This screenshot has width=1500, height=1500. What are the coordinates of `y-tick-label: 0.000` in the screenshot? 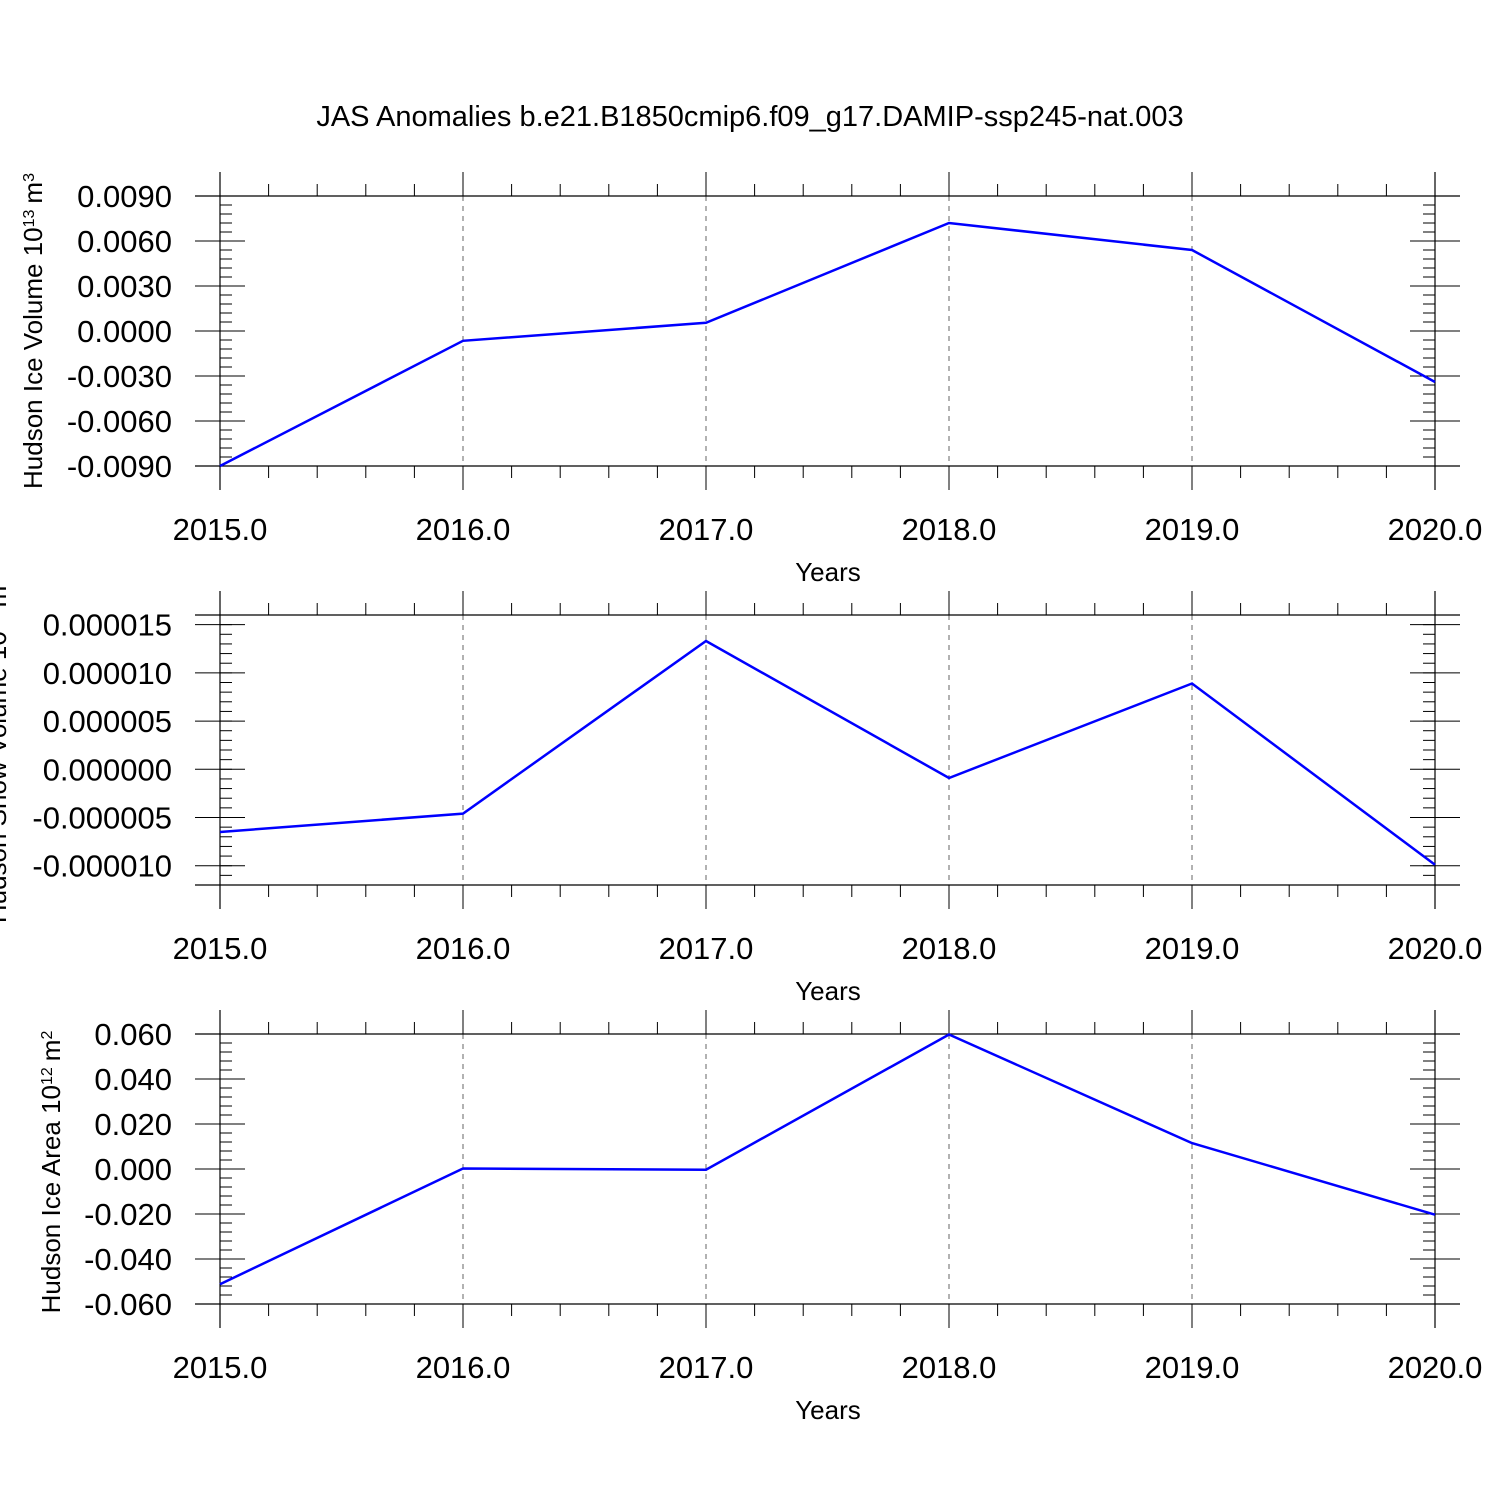 It's located at (133, 1169).